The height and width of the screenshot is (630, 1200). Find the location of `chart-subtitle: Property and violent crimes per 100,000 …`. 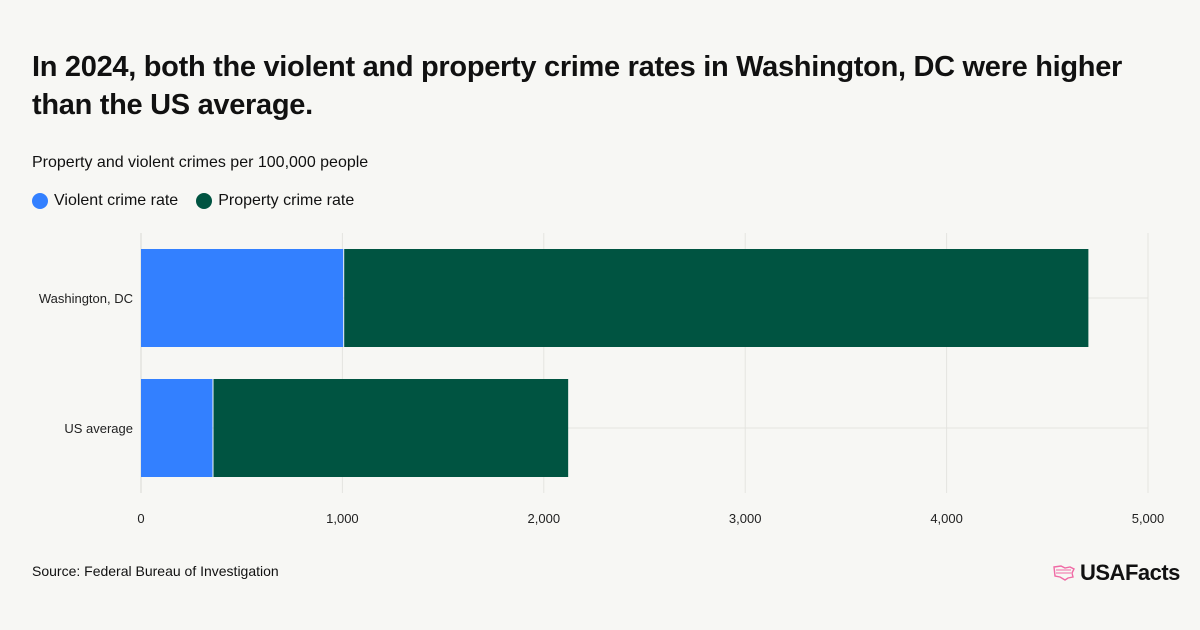

chart-subtitle: Property and violent crimes per 100,000 … is located at coordinates (200, 162).